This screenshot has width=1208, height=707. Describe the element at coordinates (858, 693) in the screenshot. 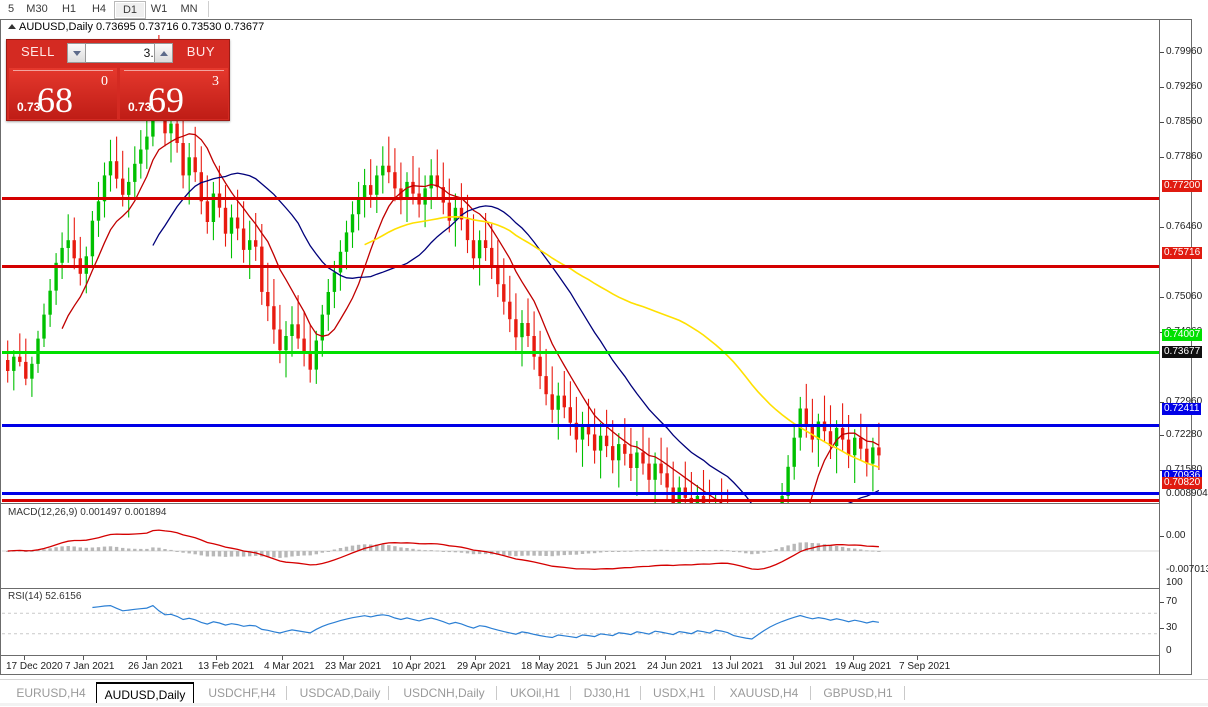

I see `chart-tab-gbpusd-h1: GBPUSD,H1` at that location.